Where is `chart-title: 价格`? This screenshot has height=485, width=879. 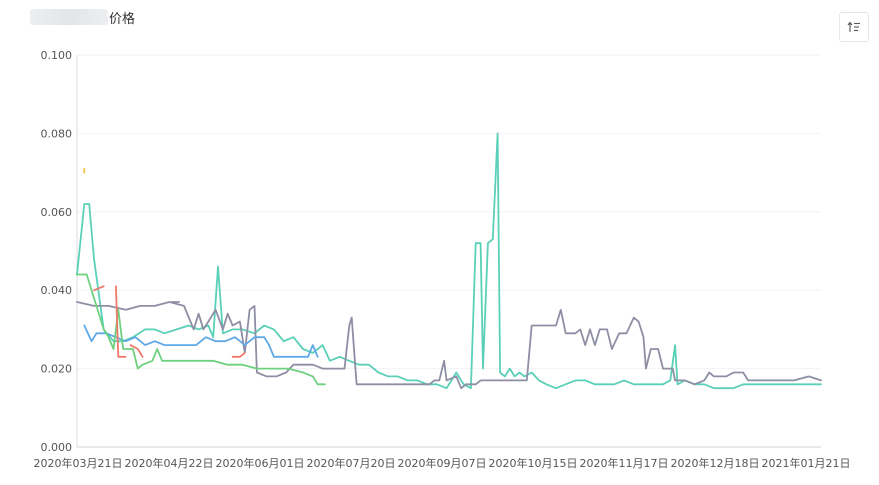
chart-title: 价格 is located at coordinates (82, 17).